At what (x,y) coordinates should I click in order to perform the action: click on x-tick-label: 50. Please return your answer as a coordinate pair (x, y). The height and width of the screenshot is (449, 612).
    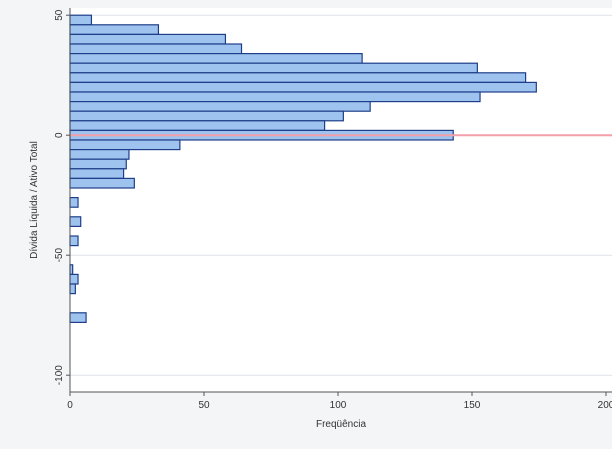
    Looking at the image, I should click on (204, 405).